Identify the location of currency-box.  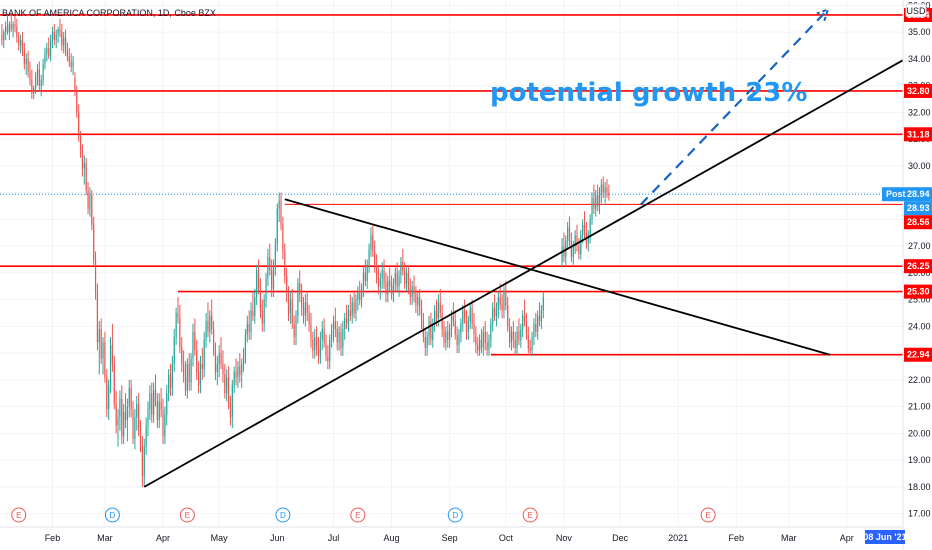
(916, 10).